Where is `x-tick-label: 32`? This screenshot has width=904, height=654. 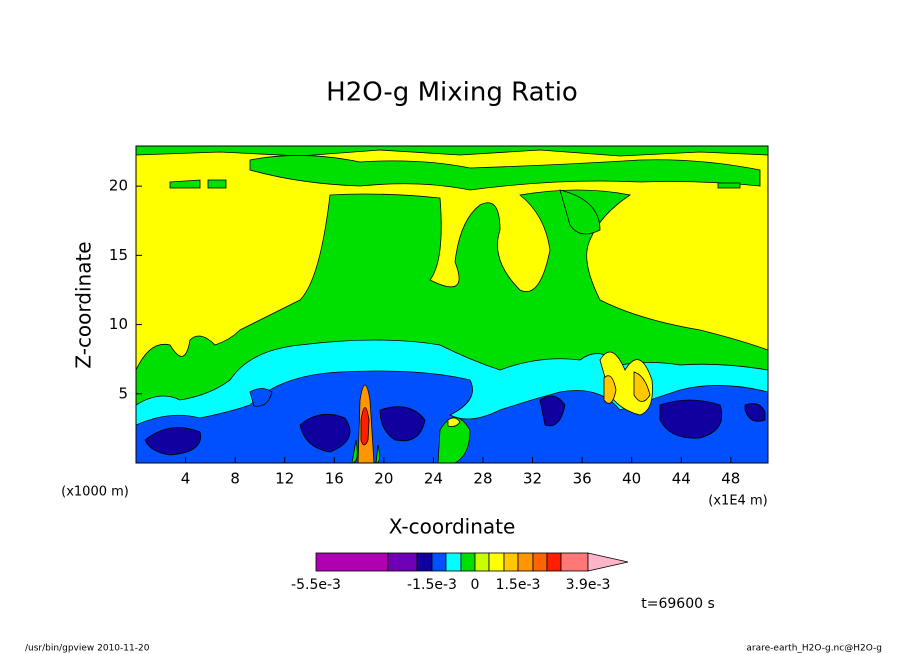 x-tick-label: 32 is located at coordinates (532, 479).